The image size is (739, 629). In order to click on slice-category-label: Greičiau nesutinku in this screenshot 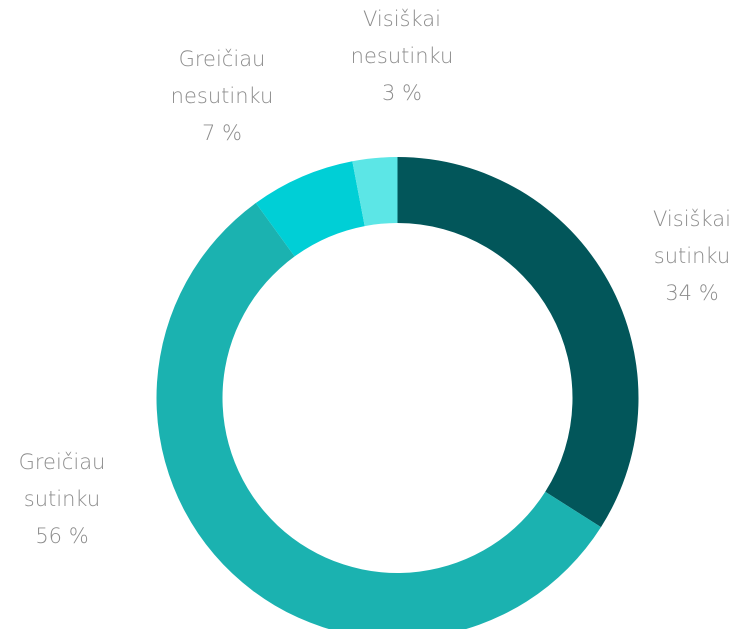, I will do `click(222, 77)`.